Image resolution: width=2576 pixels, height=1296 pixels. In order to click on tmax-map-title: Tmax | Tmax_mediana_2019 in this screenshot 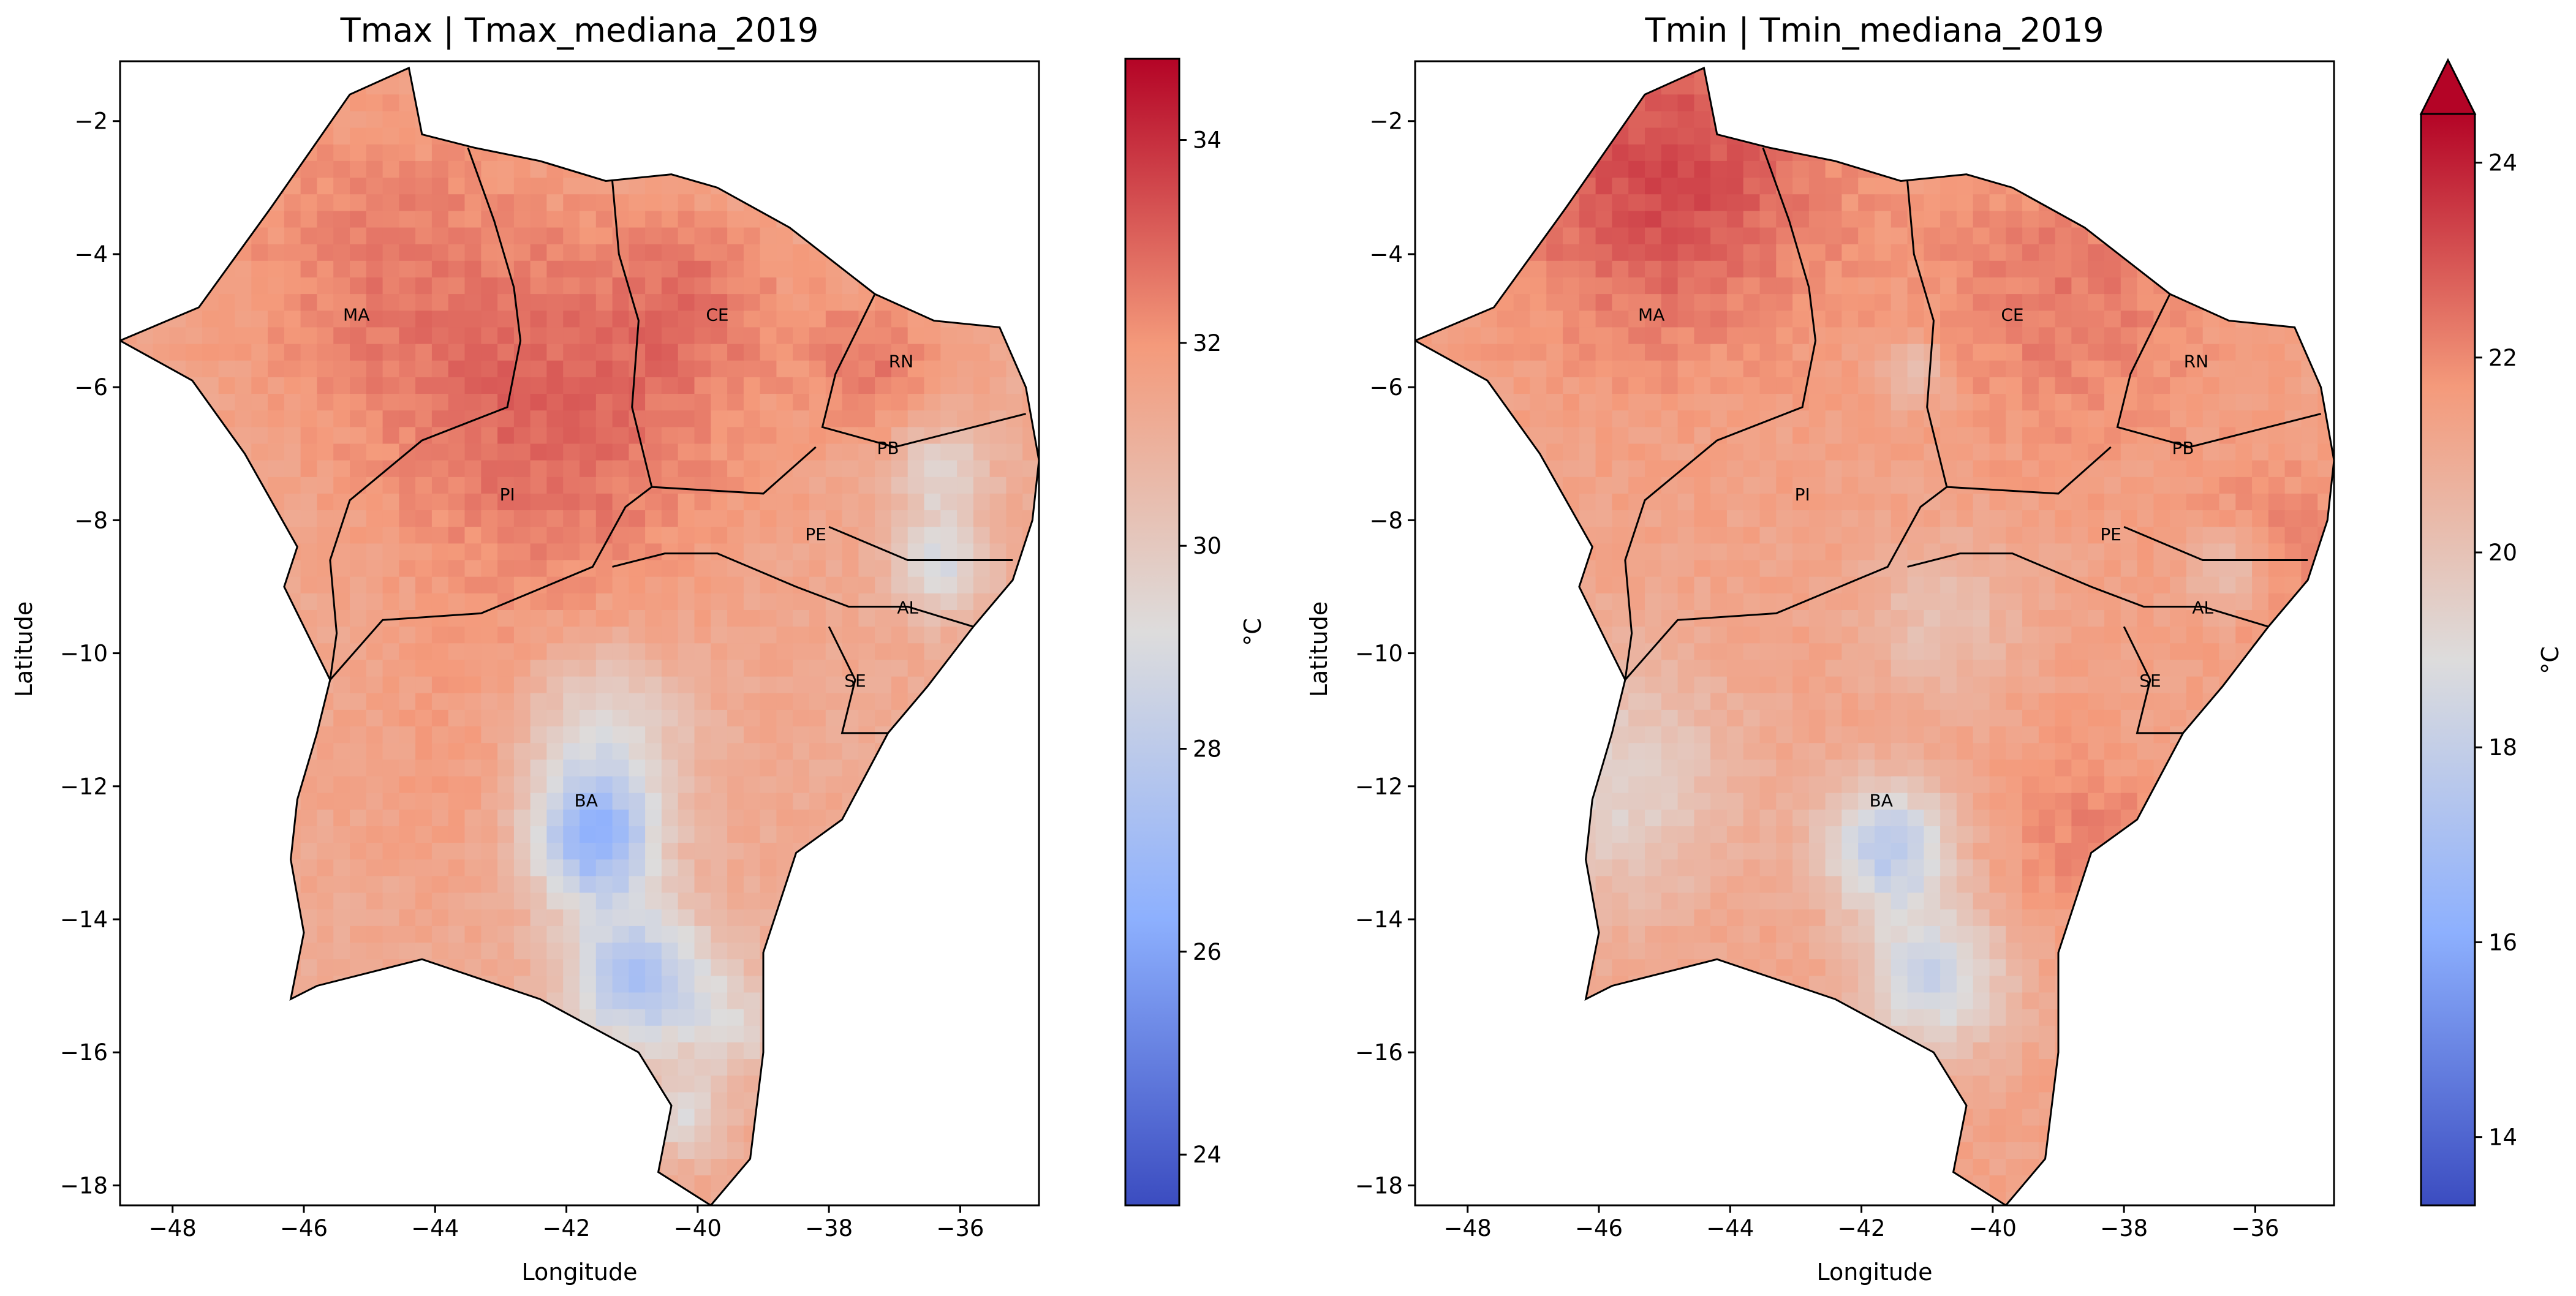, I will do `click(579, 30)`.